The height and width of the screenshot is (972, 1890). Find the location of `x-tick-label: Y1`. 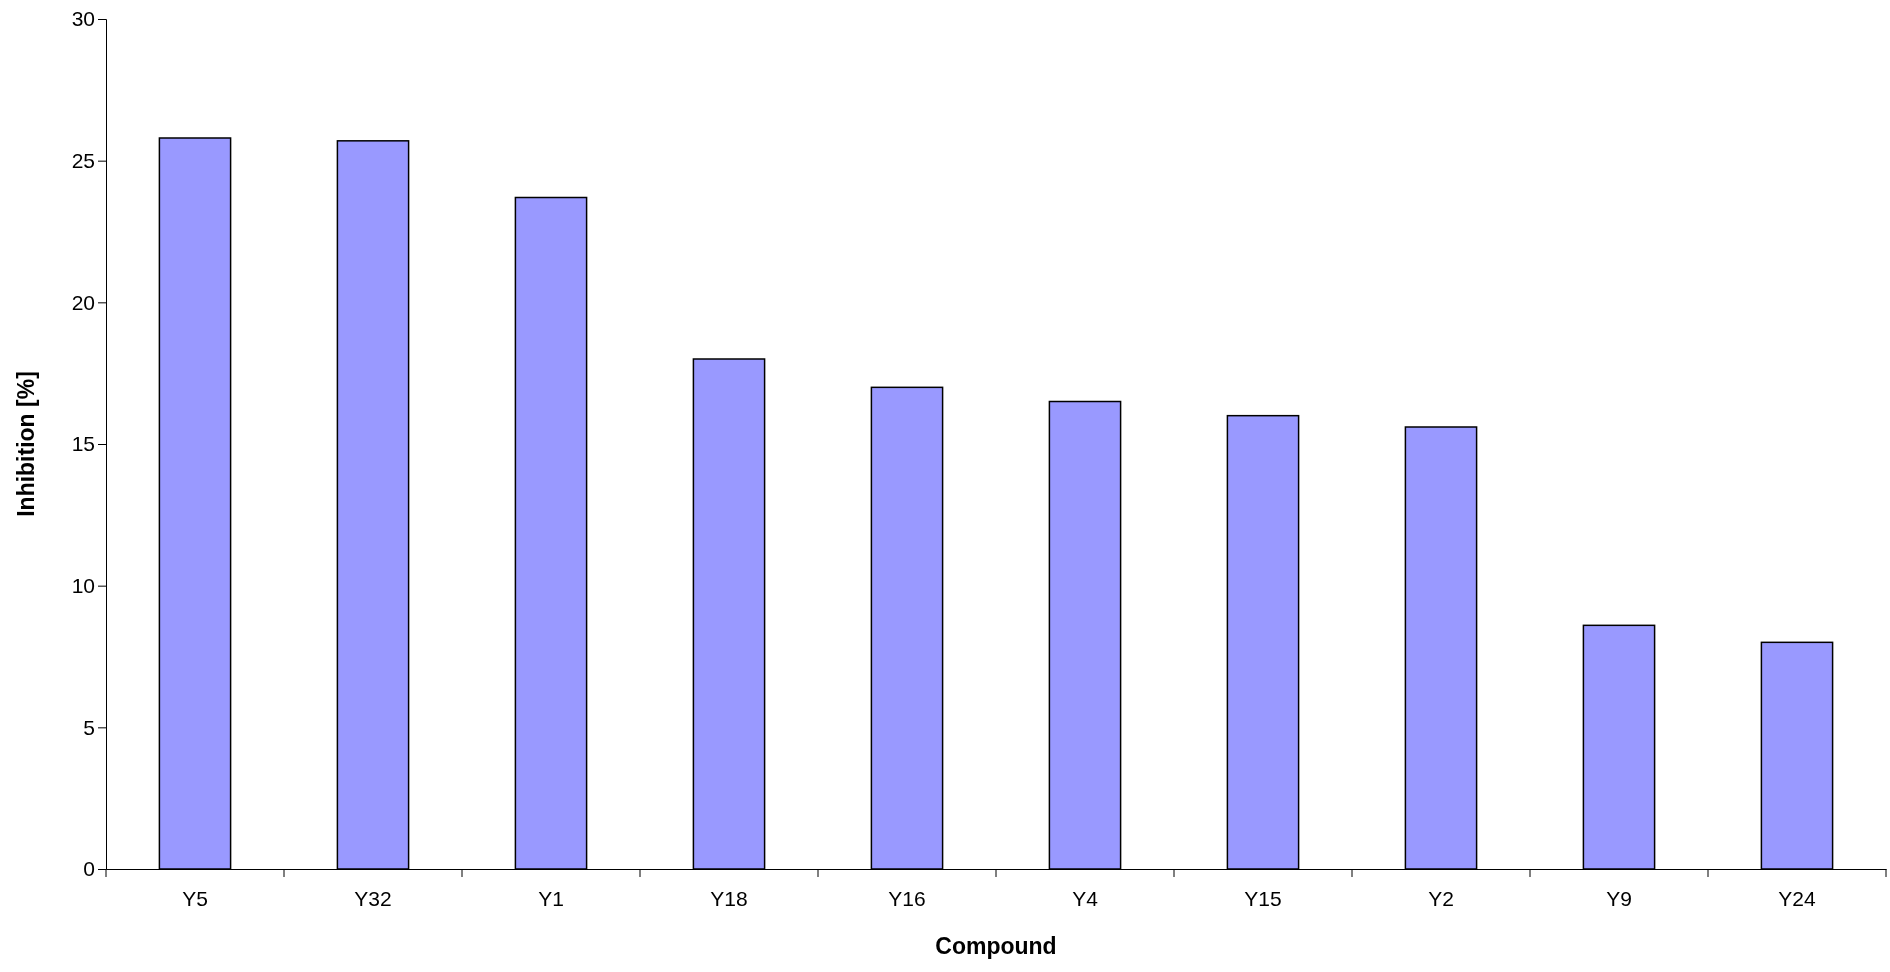

x-tick-label: Y1 is located at coordinates (551, 898).